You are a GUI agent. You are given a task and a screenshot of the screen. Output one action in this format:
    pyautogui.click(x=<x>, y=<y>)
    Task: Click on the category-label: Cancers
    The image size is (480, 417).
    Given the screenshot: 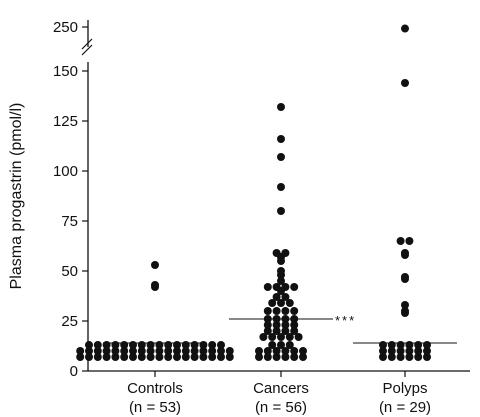 What is the action you would take?
    pyautogui.click(x=281, y=388)
    